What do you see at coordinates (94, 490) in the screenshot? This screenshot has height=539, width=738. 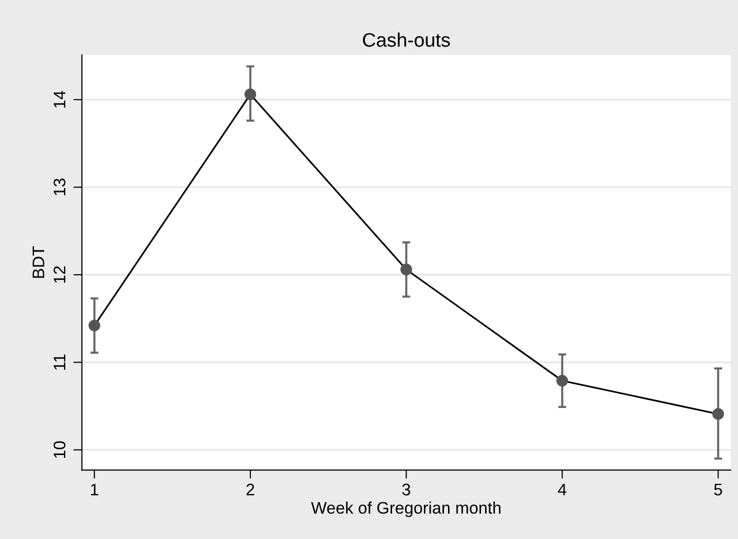 I see `x-tick-label: 1` at bounding box center [94, 490].